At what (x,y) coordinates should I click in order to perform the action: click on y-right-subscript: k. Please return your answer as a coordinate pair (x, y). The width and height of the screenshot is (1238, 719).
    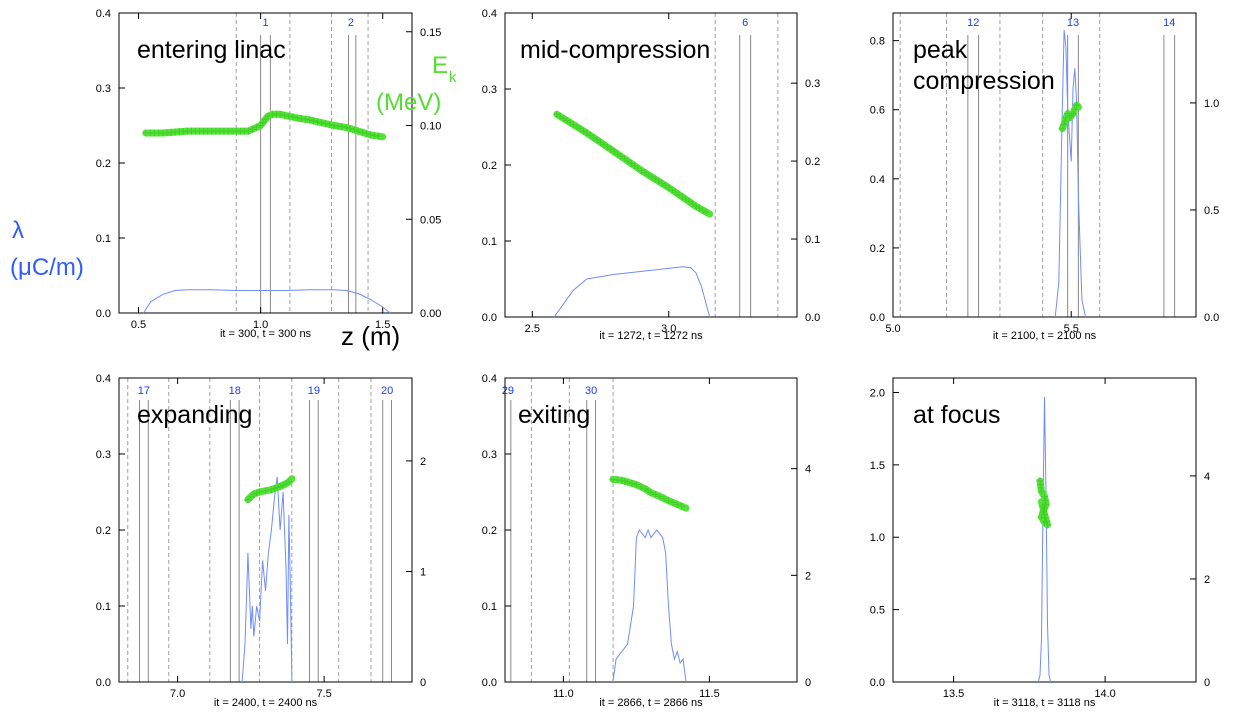
    Looking at the image, I should click on (453, 77).